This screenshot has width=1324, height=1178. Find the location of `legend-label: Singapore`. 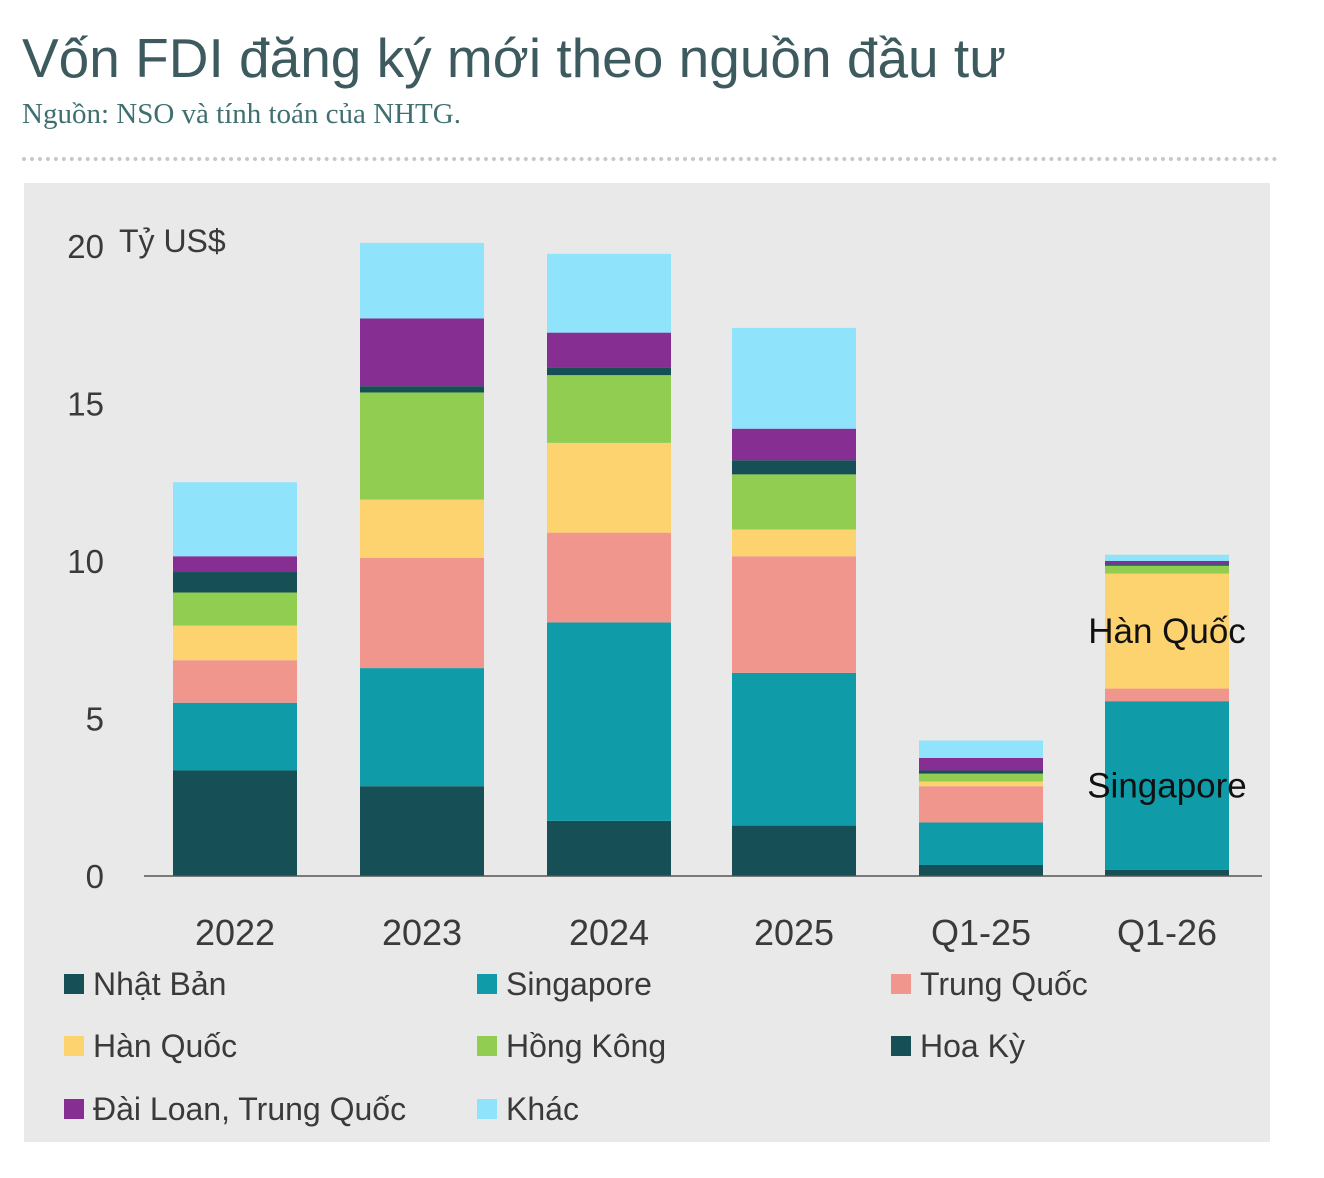

legend-label: Singapore is located at coordinates (579, 983).